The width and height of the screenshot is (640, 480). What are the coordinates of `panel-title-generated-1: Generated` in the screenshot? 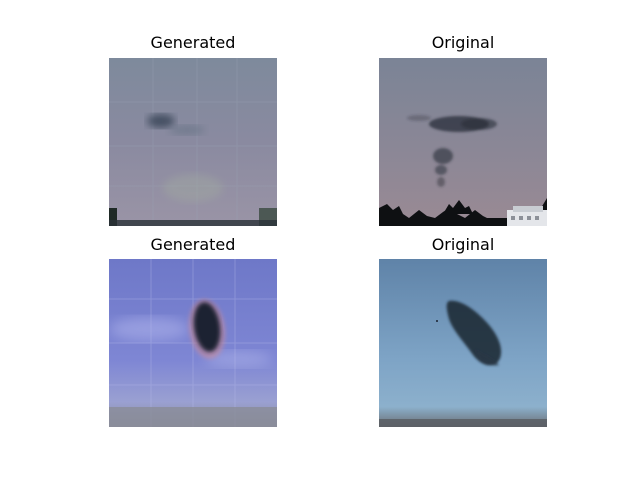 It's located at (193, 42).